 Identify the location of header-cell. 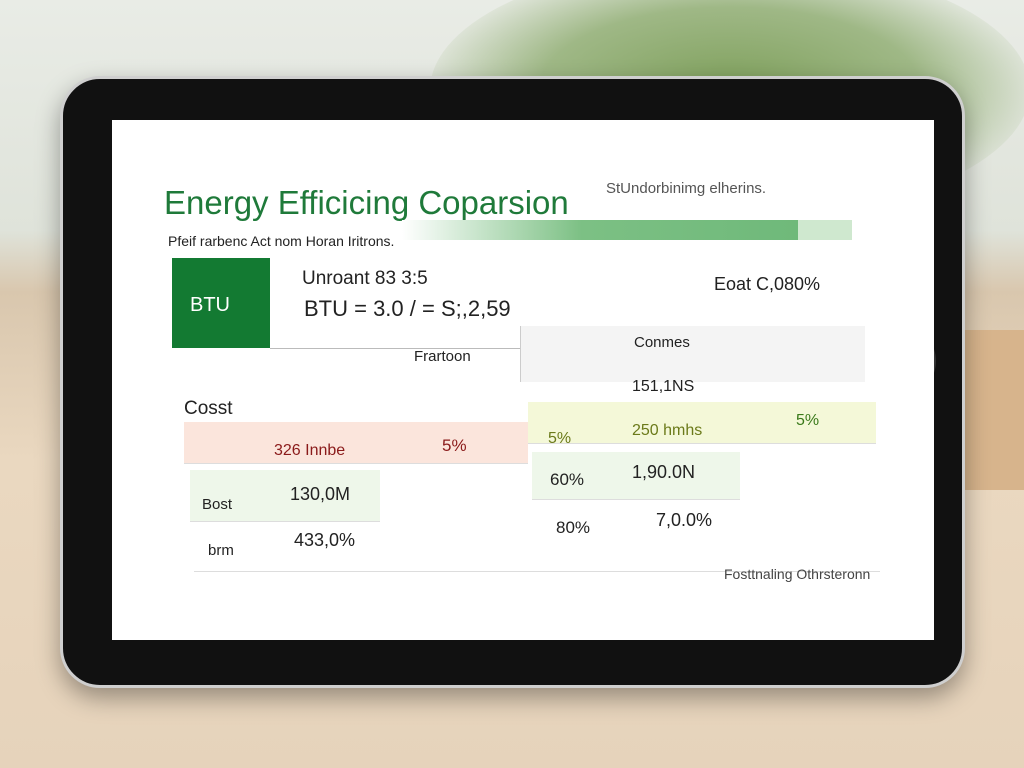
(692, 354).